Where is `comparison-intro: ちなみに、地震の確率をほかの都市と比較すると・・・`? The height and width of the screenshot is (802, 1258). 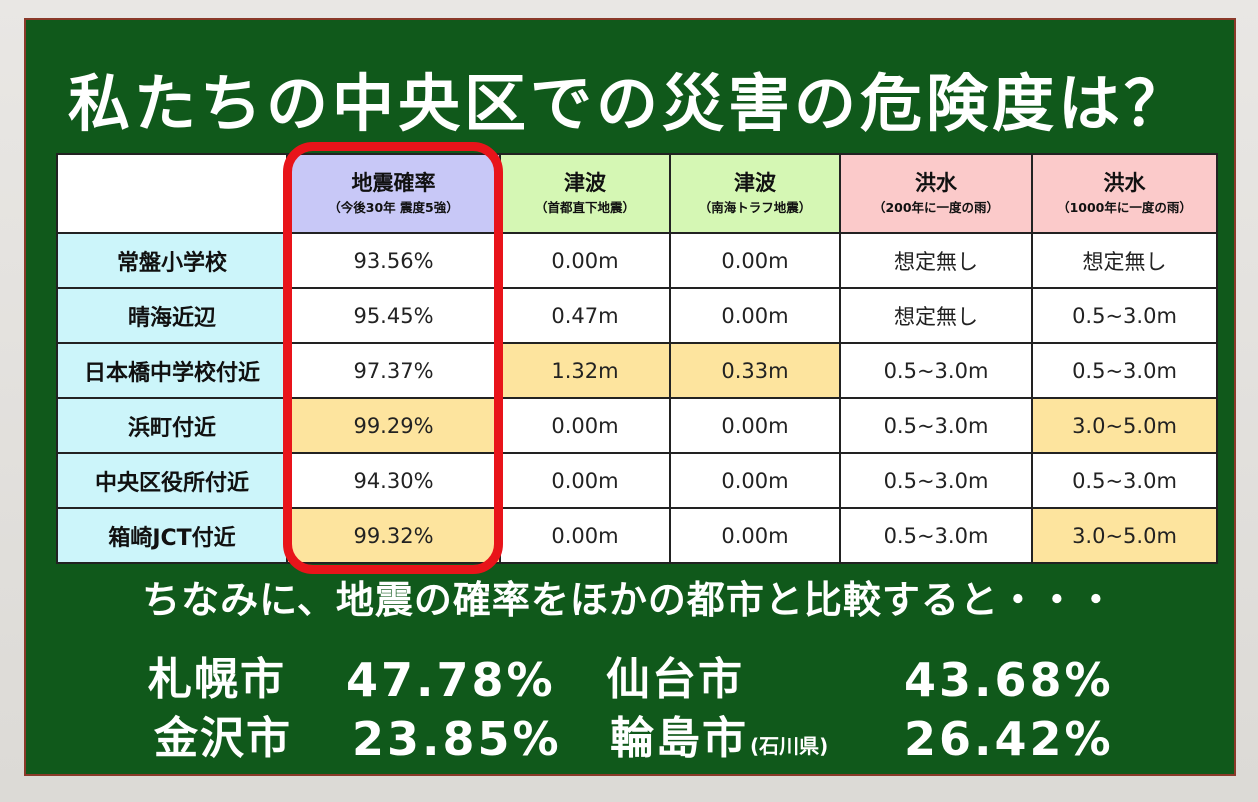
comparison-intro: ちなみに、地震の確率をほかの都市と比較すると・・・ is located at coordinates (629, 600).